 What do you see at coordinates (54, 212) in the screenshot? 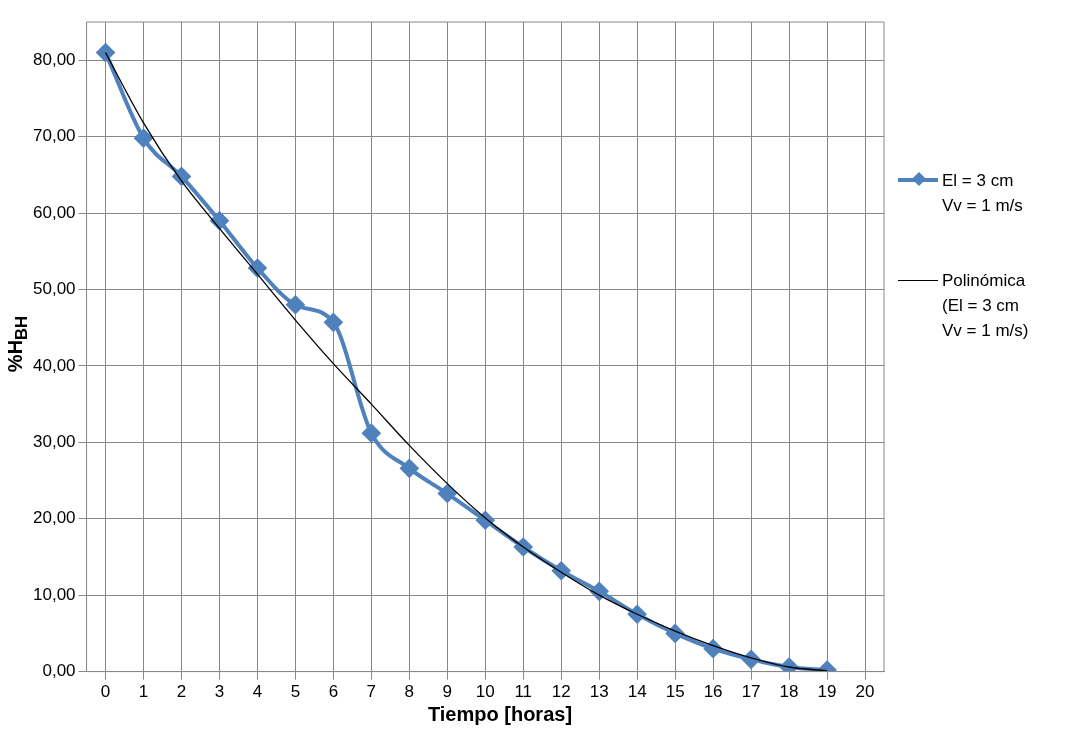
I see `y-tick-label: 60,00` at bounding box center [54, 212].